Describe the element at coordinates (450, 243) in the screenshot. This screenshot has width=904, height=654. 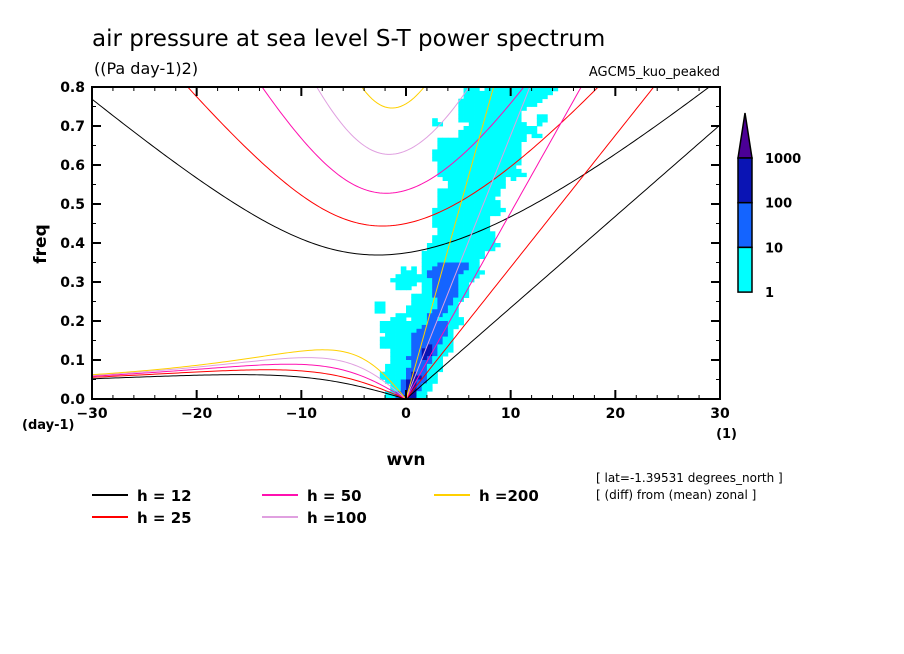
I see `kelvin-curve-h200` at that location.